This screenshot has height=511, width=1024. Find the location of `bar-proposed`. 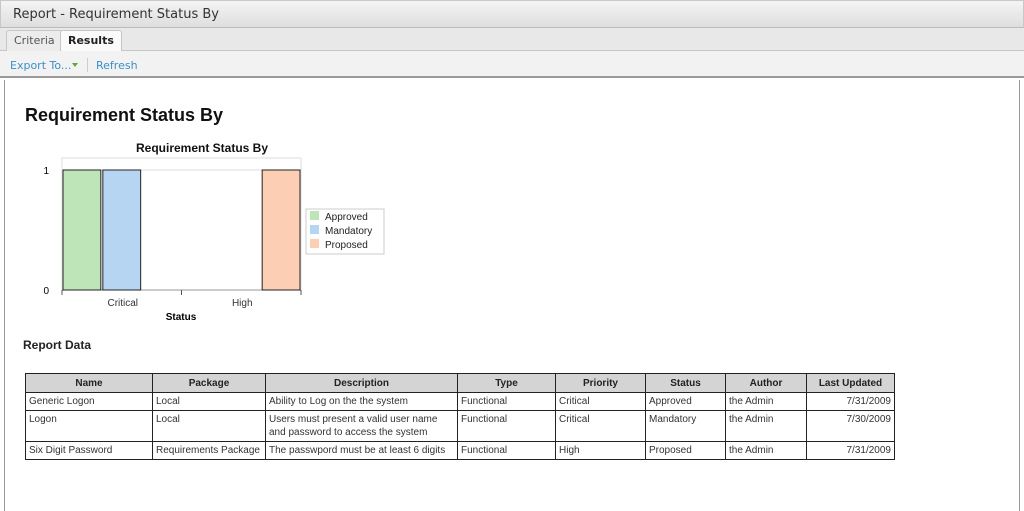

bar-proposed is located at coordinates (281, 230).